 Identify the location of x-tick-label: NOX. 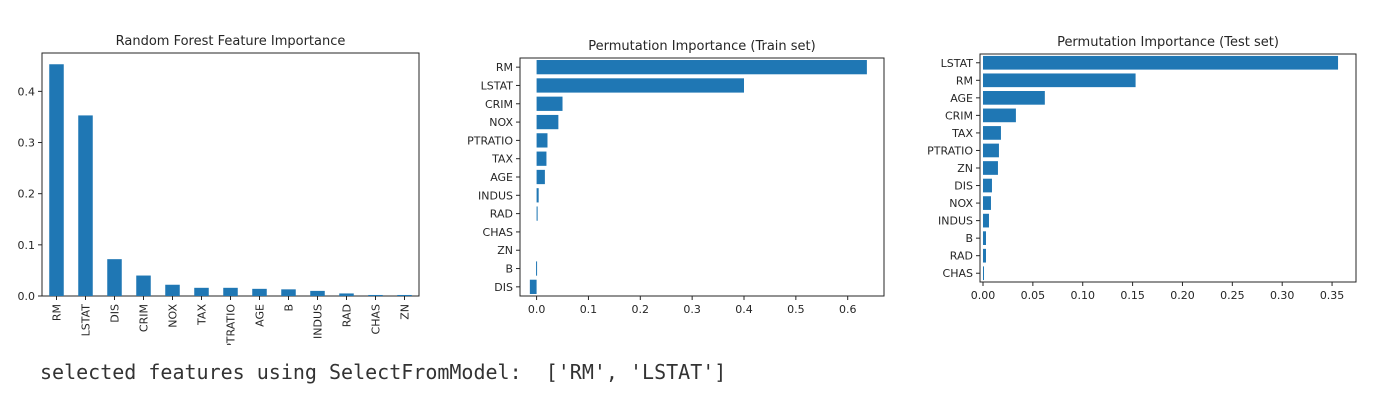
(173, 316).